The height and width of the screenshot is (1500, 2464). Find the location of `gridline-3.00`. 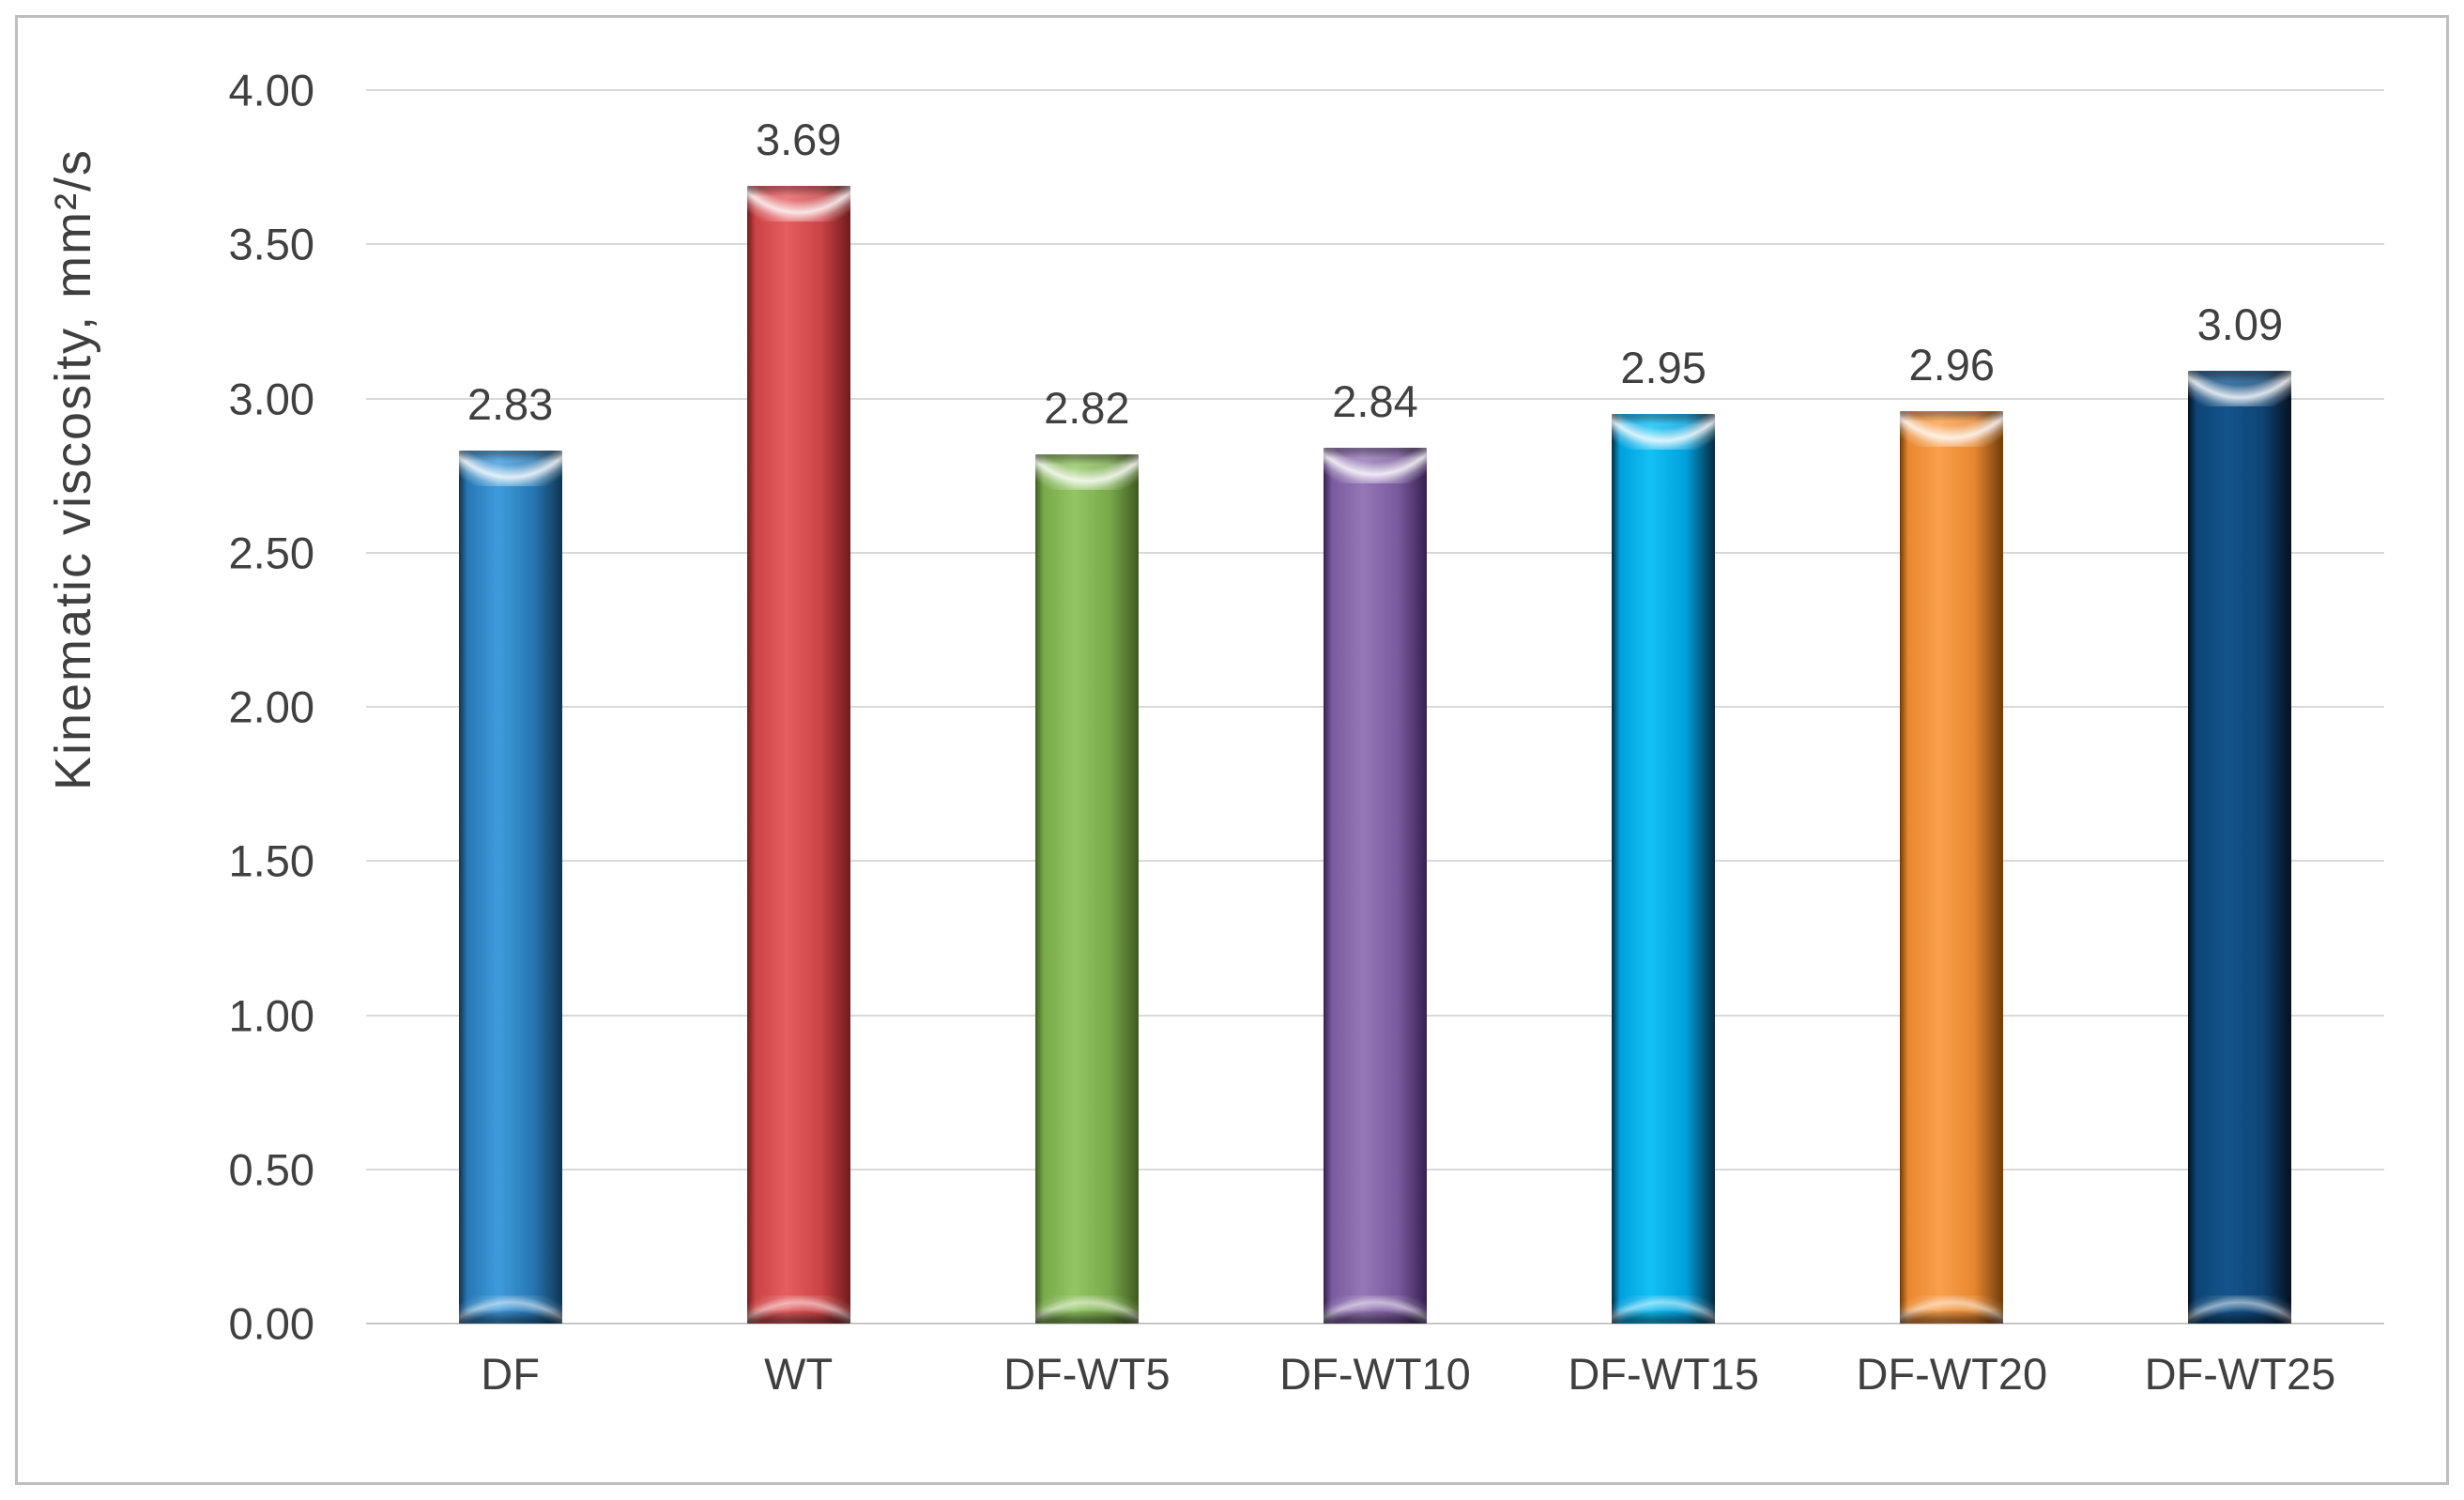

gridline-3.00 is located at coordinates (1375, 398).